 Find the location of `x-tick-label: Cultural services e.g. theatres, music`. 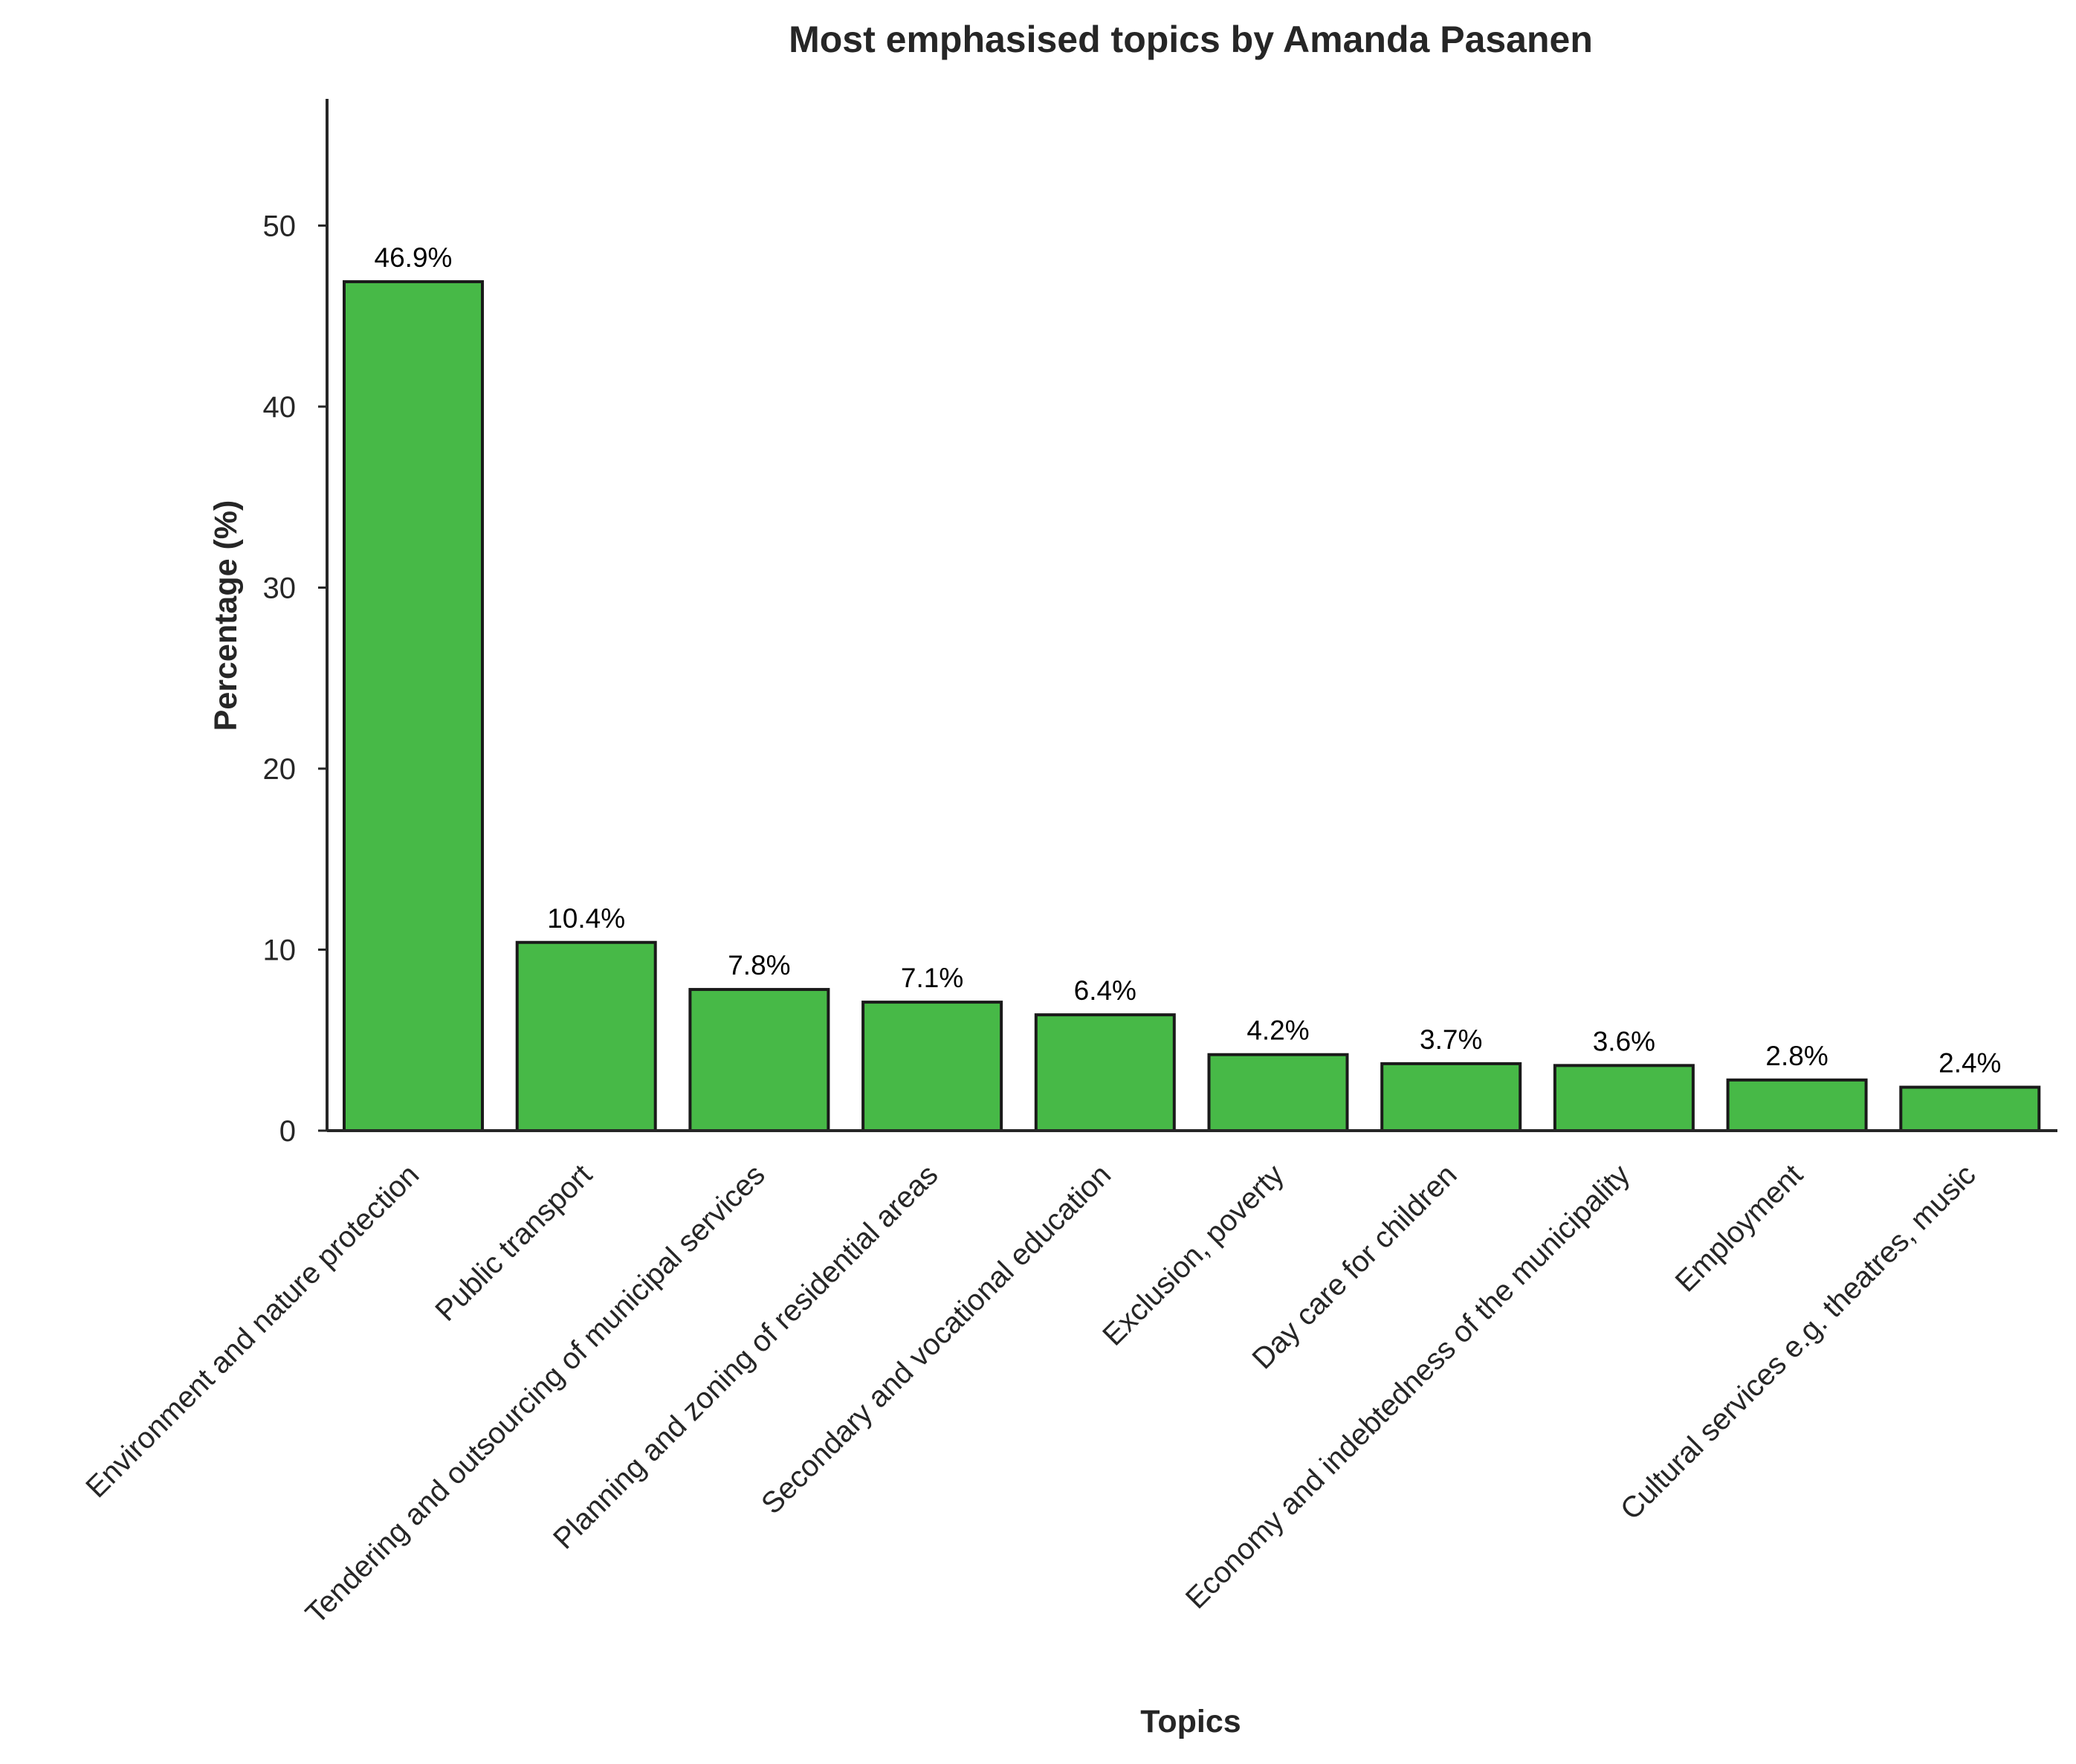

x-tick-label: Cultural services e.g. theatres, music is located at coordinates (1798, 1342).